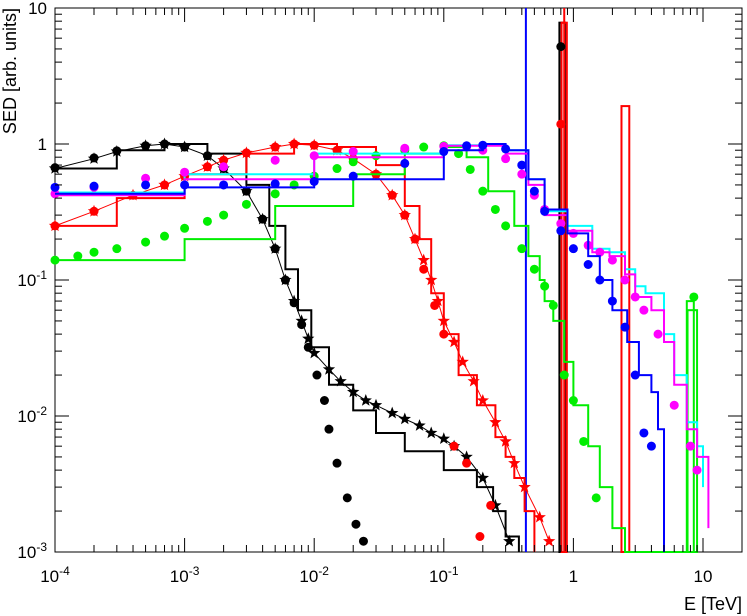  I want to click on y-axis-title: SED [arb. units], so click(10, 71).